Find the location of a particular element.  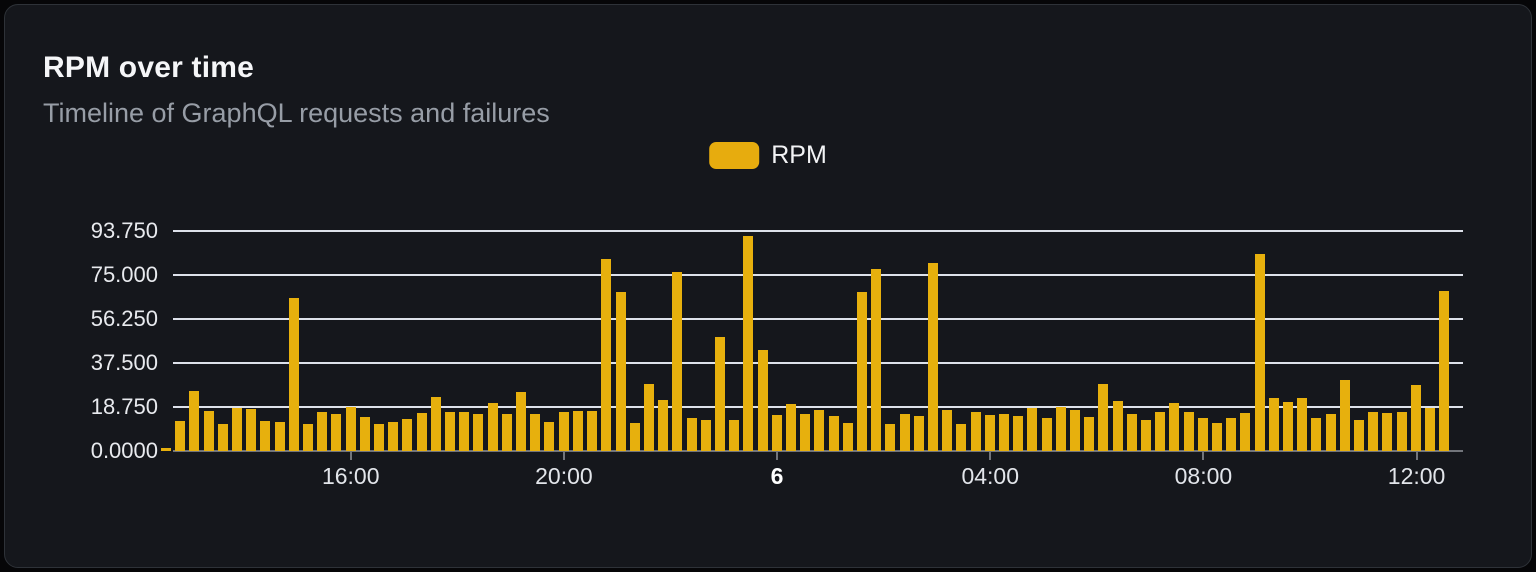

y-axis-label-0.0000: 0.0000 is located at coordinates (124, 450).